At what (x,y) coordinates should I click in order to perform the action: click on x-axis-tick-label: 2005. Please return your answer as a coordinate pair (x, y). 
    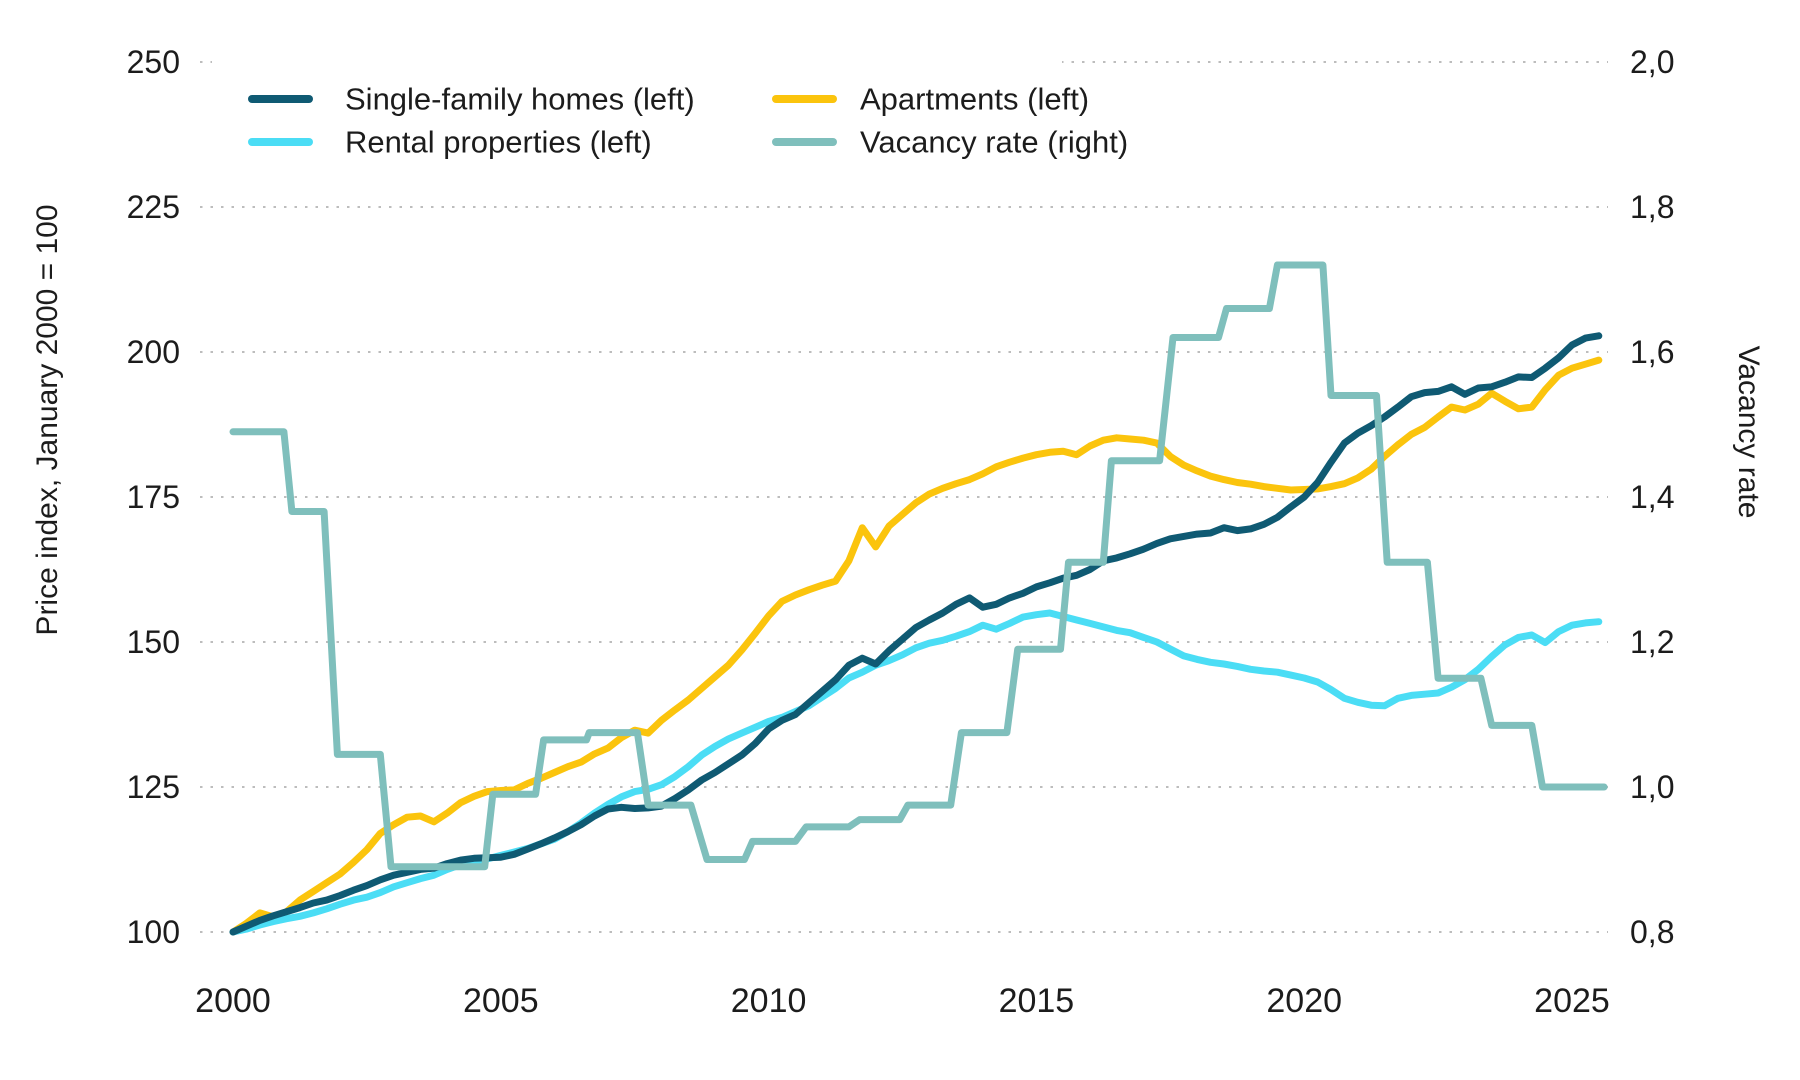
    Looking at the image, I should click on (501, 1001).